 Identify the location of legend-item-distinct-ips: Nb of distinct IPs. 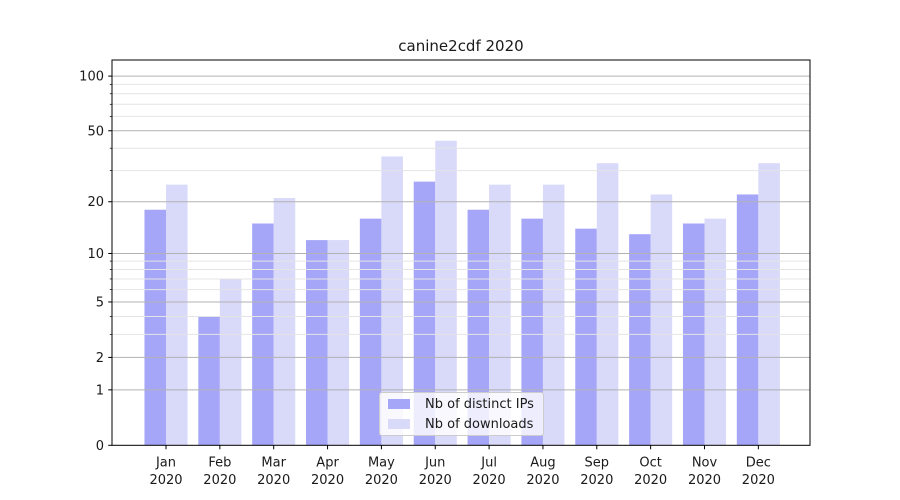
(461, 404).